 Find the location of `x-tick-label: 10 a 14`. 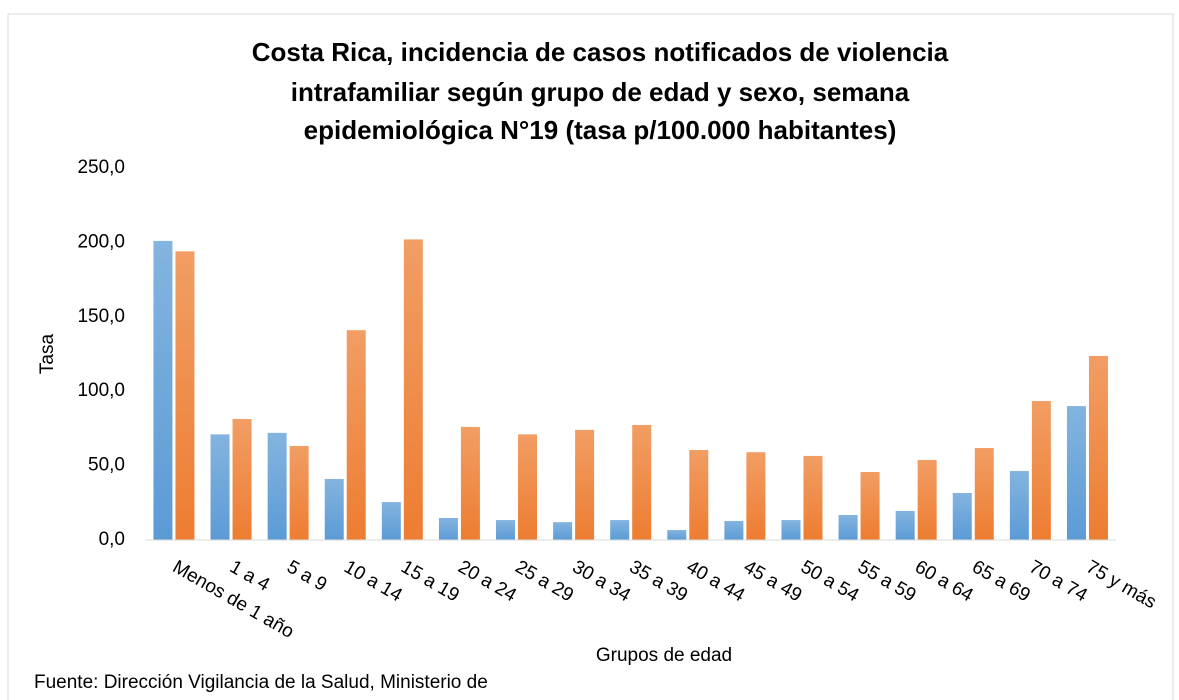

x-tick-label: 10 a 14 is located at coordinates (373, 581).